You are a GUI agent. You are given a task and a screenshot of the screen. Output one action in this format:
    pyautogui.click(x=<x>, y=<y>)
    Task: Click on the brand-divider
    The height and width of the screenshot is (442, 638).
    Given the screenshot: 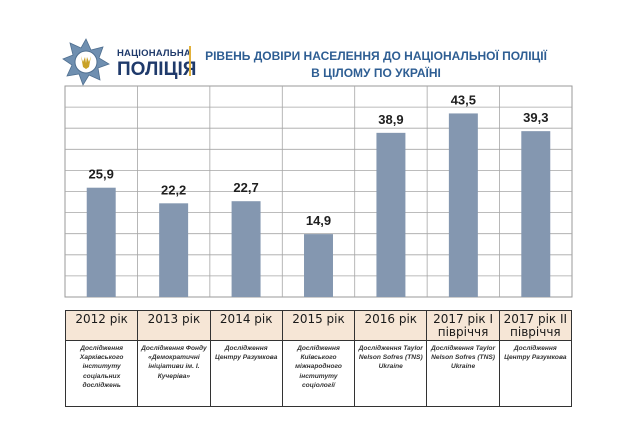 What is the action you would take?
    pyautogui.click(x=190, y=61)
    